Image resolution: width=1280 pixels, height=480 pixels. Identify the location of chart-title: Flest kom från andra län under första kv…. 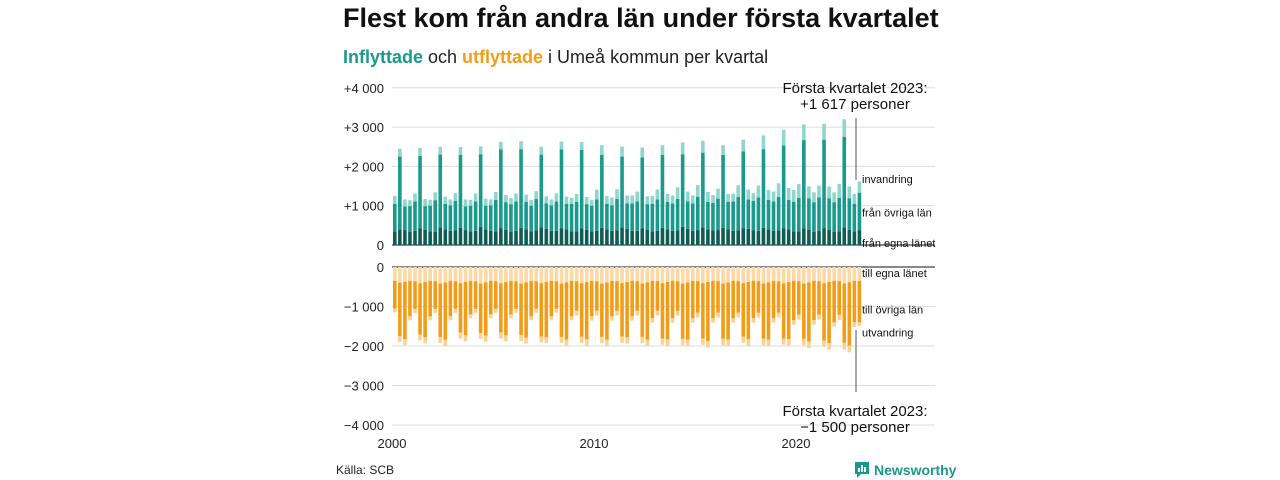
(641, 18).